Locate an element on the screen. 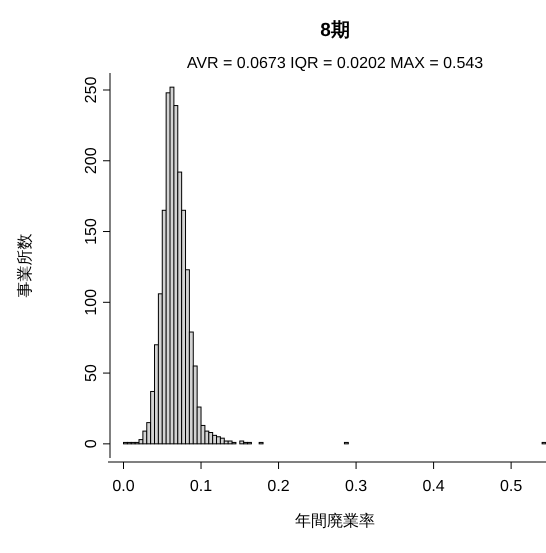 The width and height of the screenshot is (546, 553). y-tick-label: 0 is located at coordinates (91, 443).